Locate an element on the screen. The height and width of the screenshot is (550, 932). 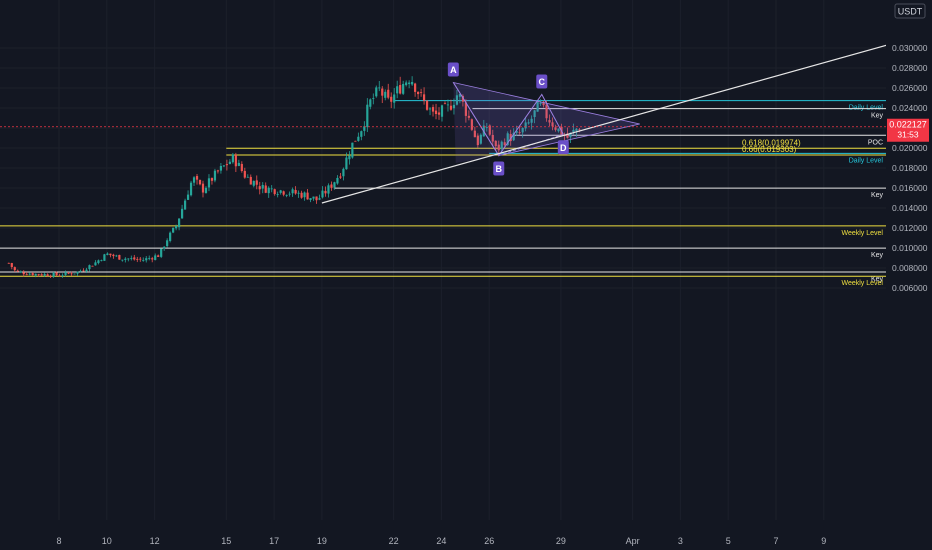
time-axis: 8 10 12 15 17 19 22 24 26 29 Apr 3 5 7 9 is located at coordinates (466, 540).